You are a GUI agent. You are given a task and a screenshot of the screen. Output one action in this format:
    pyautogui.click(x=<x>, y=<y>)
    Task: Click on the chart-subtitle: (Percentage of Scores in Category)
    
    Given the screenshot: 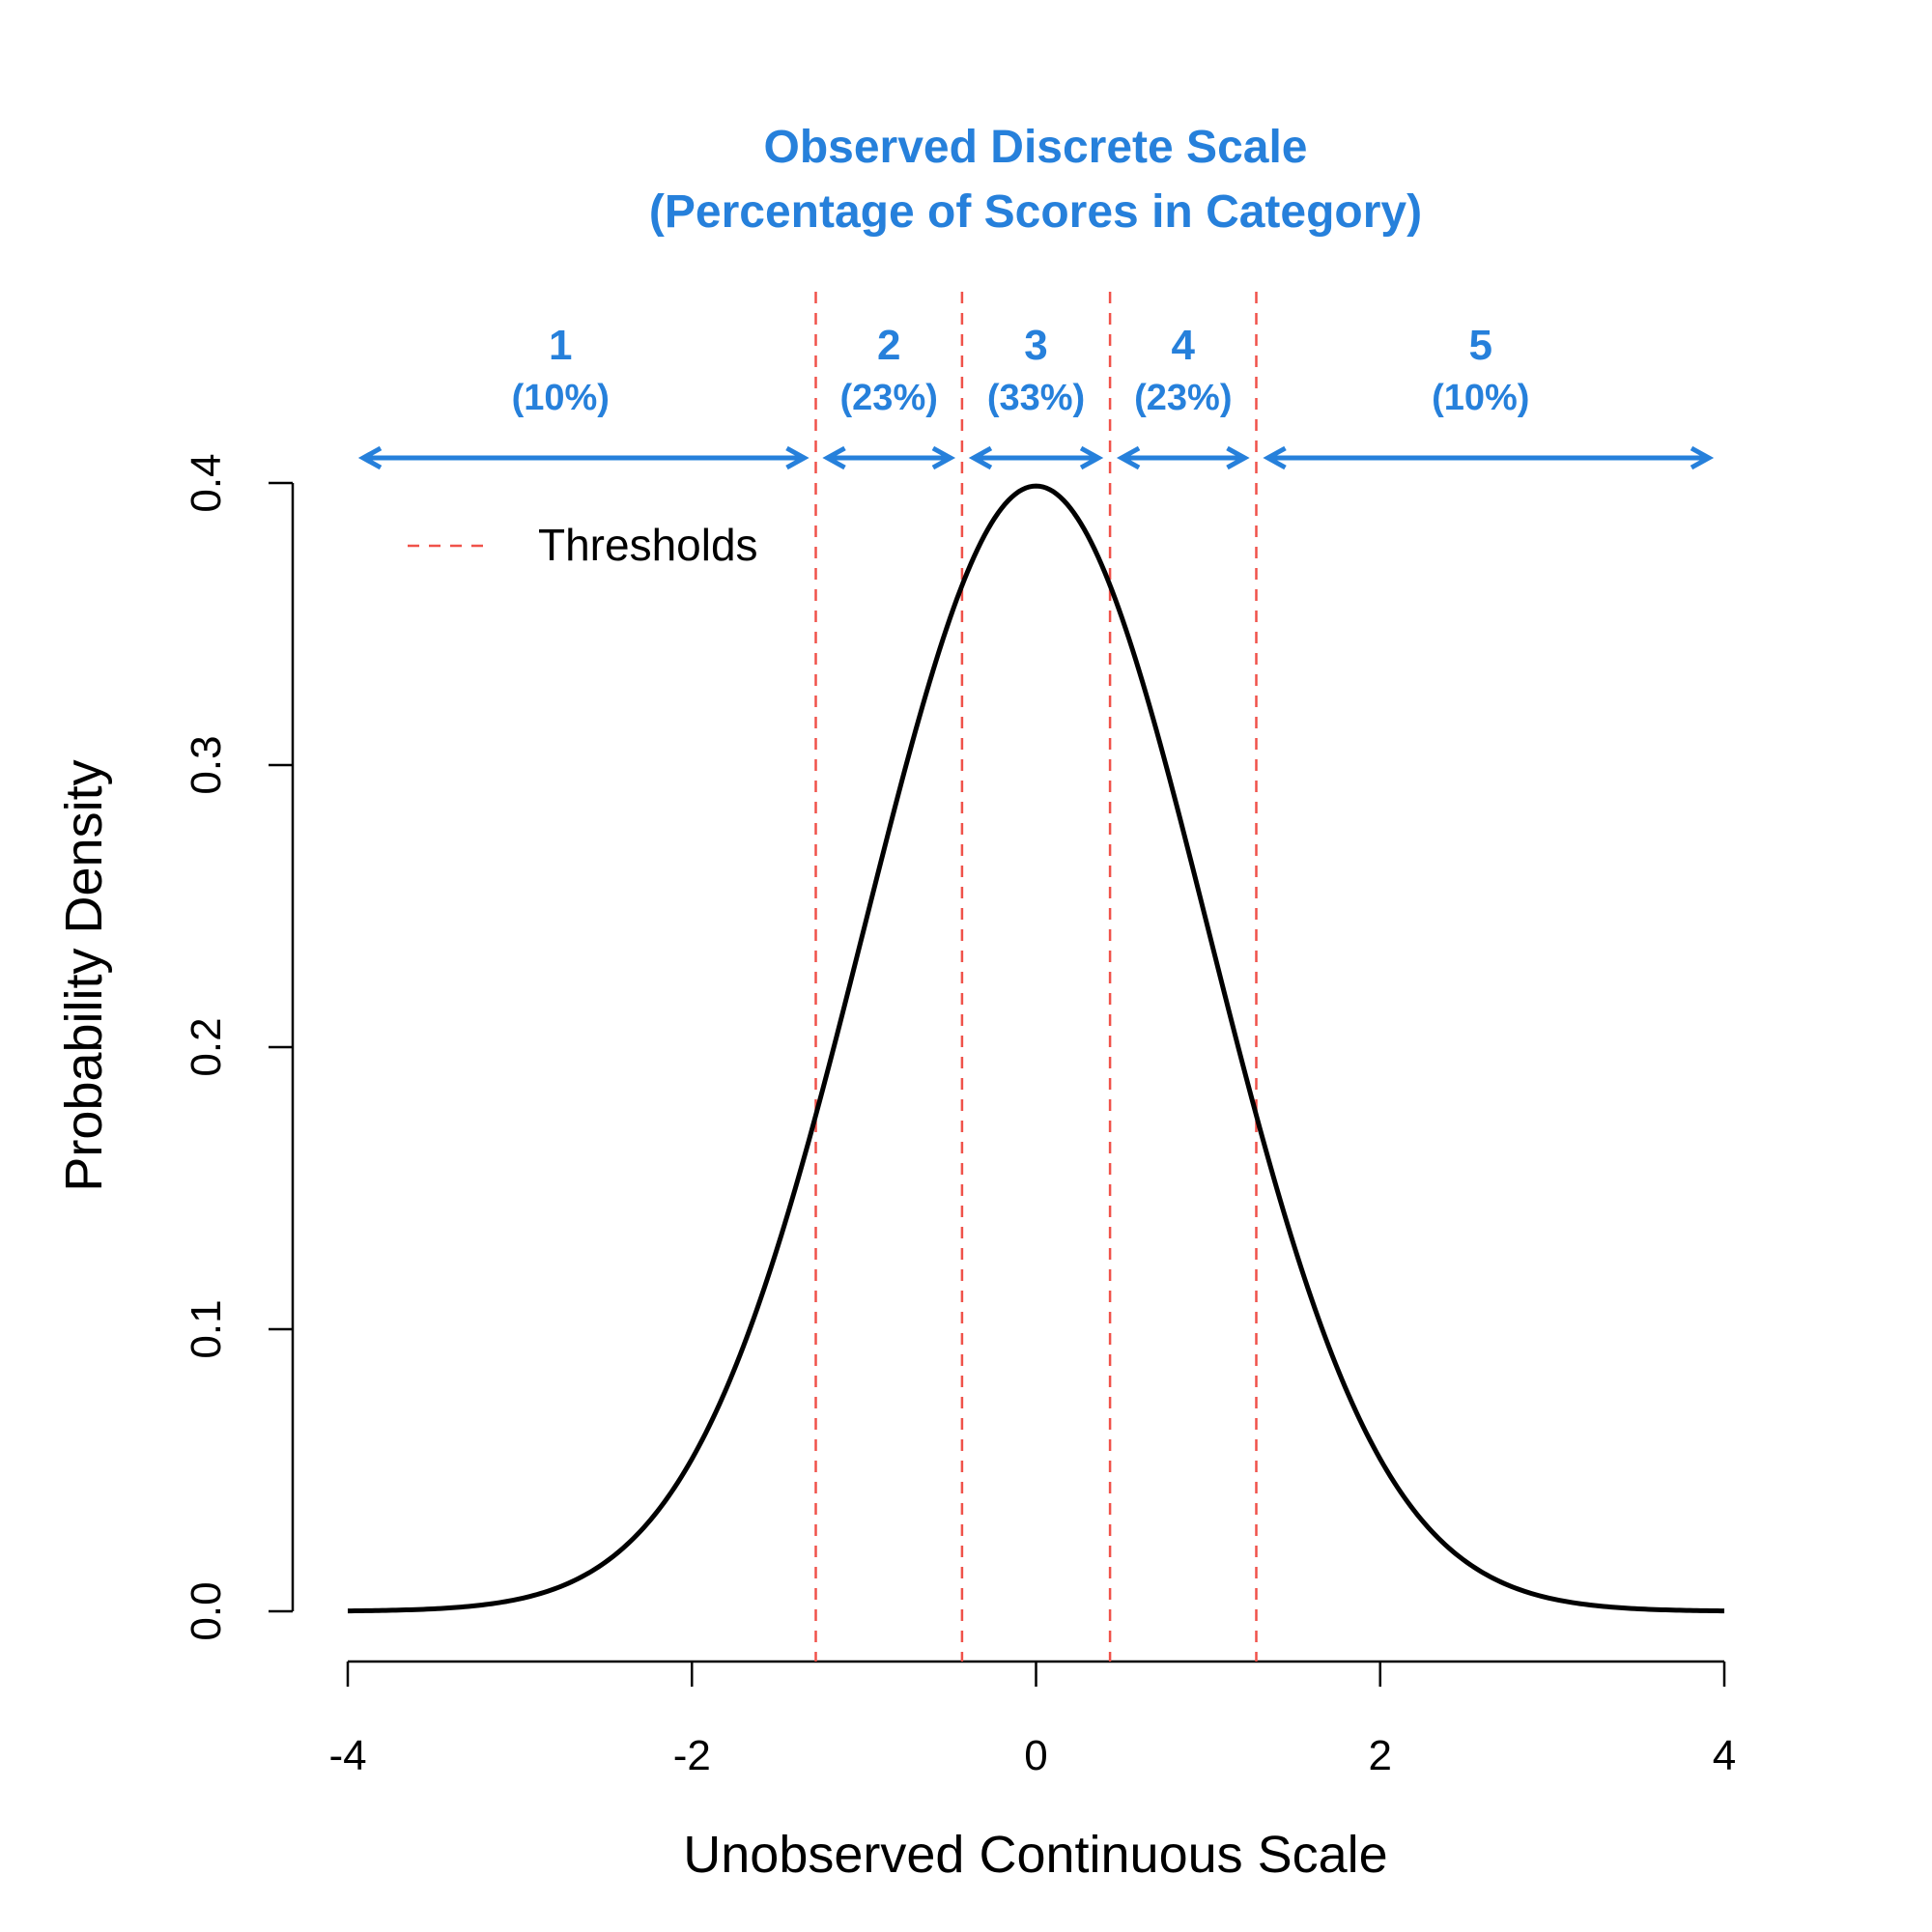 What is the action you would take?
    pyautogui.click(x=1035, y=212)
    